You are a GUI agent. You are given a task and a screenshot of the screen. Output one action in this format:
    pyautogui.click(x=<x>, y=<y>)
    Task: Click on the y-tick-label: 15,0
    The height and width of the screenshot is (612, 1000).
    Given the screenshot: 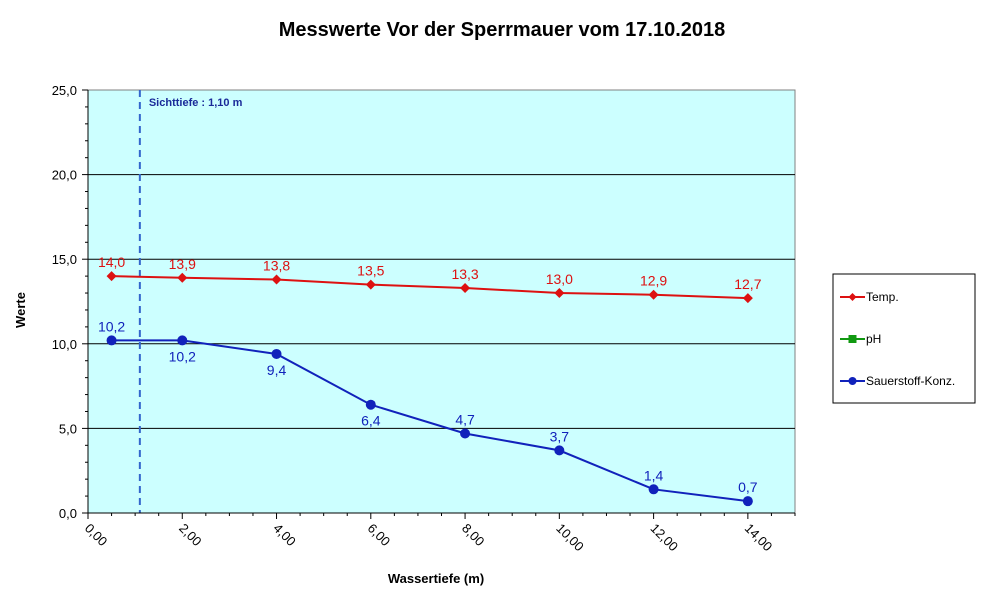 What is the action you would take?
    pyautogui.click(x=64, y=259)
    